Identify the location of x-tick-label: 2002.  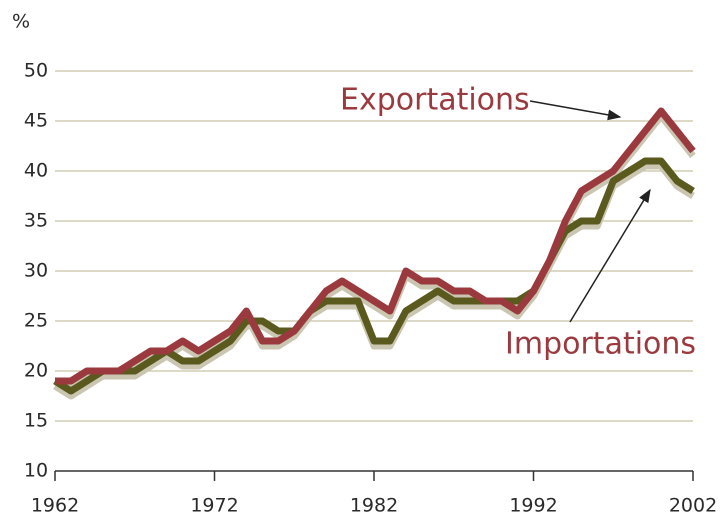
(693, 506).